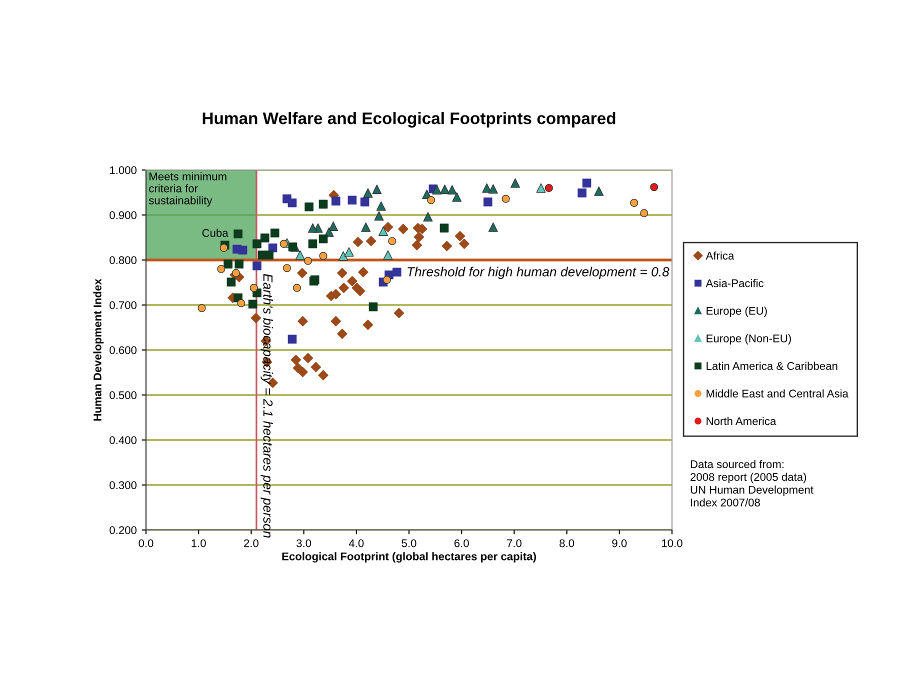 This screenshot has height=684, width=905. I want to click on x-tick-label: 7.0, so click(514, 543).